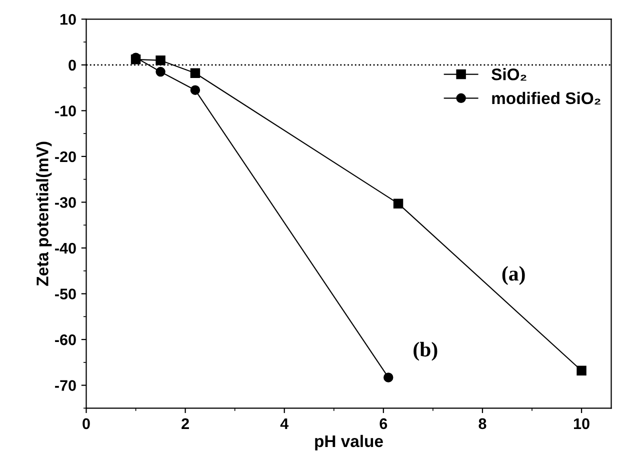  I want to click on y-axis-title: Zeta potential(mV), so click(44, 214).